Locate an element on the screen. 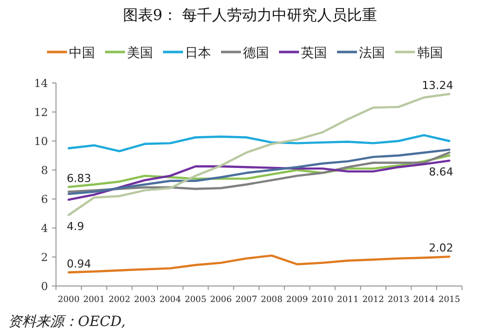  y-tick-label: 2 is located at coordinates (44, 257).